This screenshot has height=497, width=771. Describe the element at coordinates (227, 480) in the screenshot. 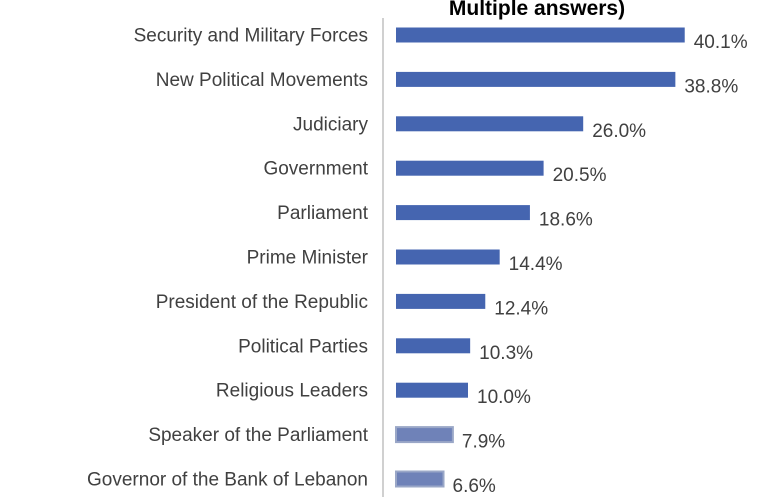

I see `category-label: Governor of the Bank of Lebanon` at that location.